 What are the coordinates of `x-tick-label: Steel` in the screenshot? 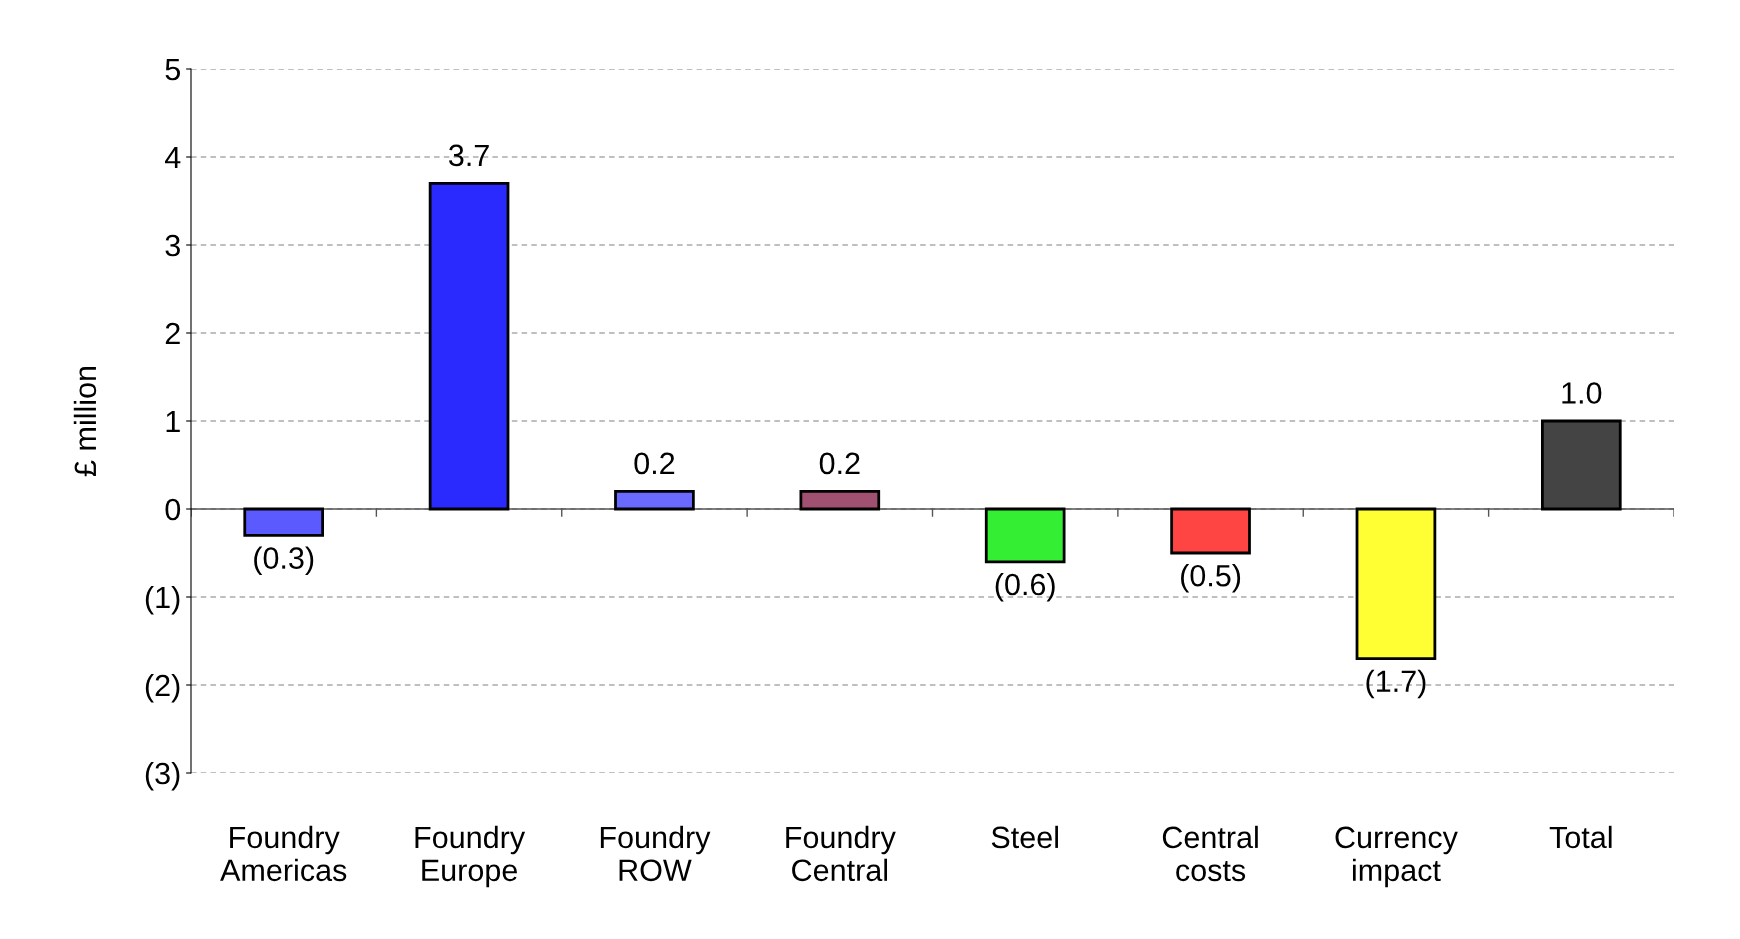 It's located at (1024, 837).